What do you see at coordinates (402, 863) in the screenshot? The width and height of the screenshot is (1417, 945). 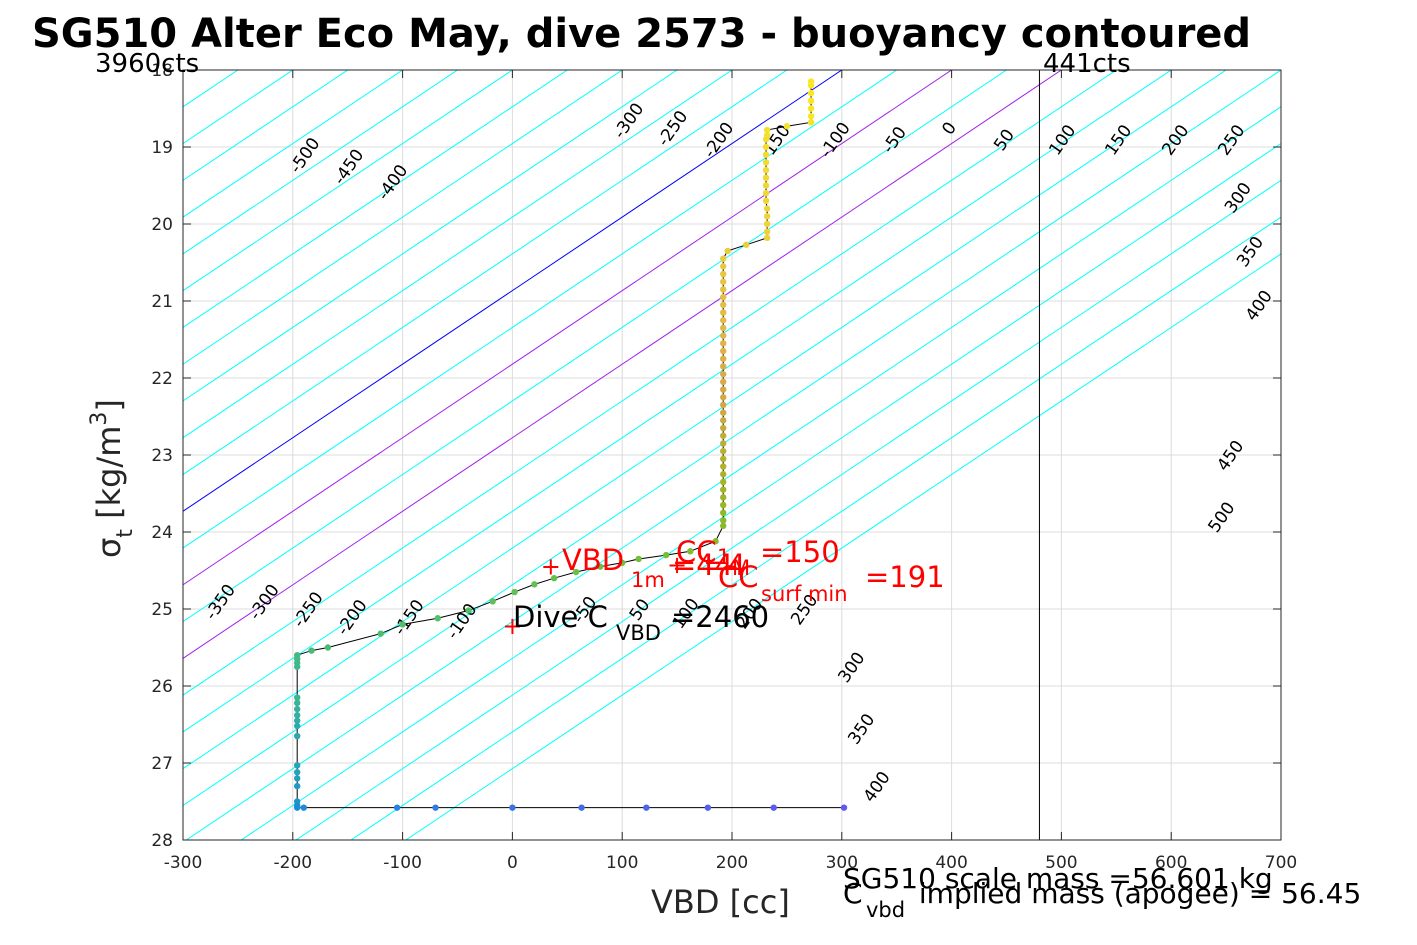 I see `x-tick-label: -100` at bounding box center [402, 863].